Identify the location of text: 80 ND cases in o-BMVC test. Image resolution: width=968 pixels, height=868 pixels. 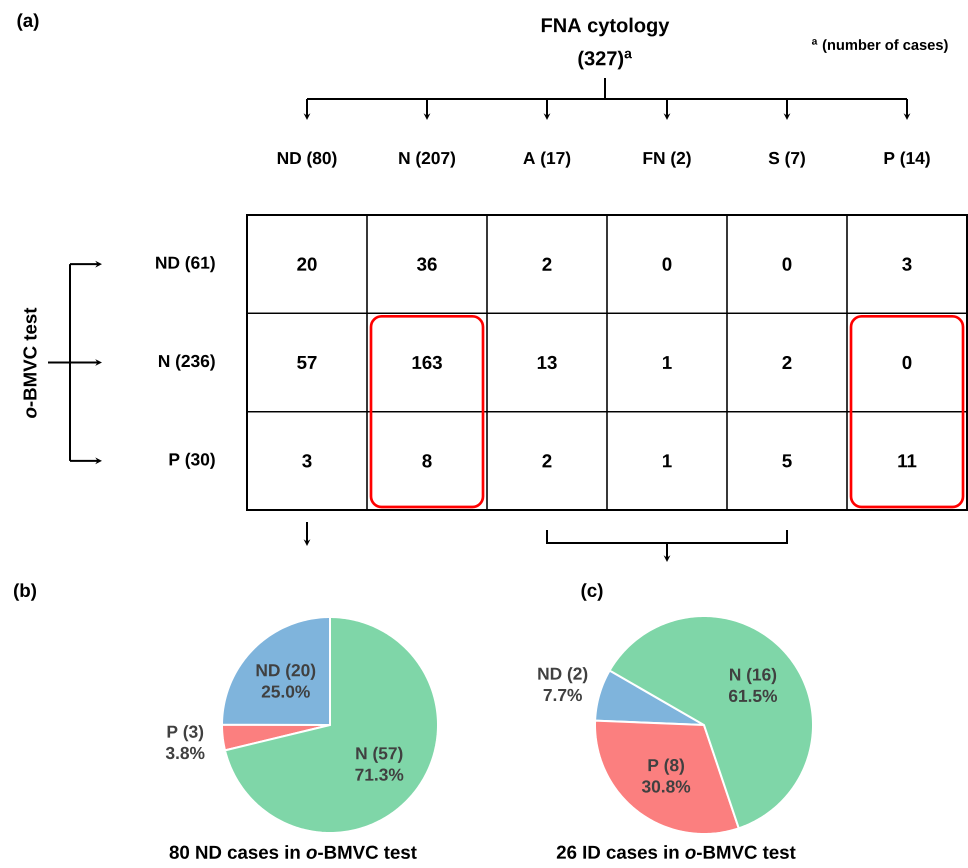
(293, 852).